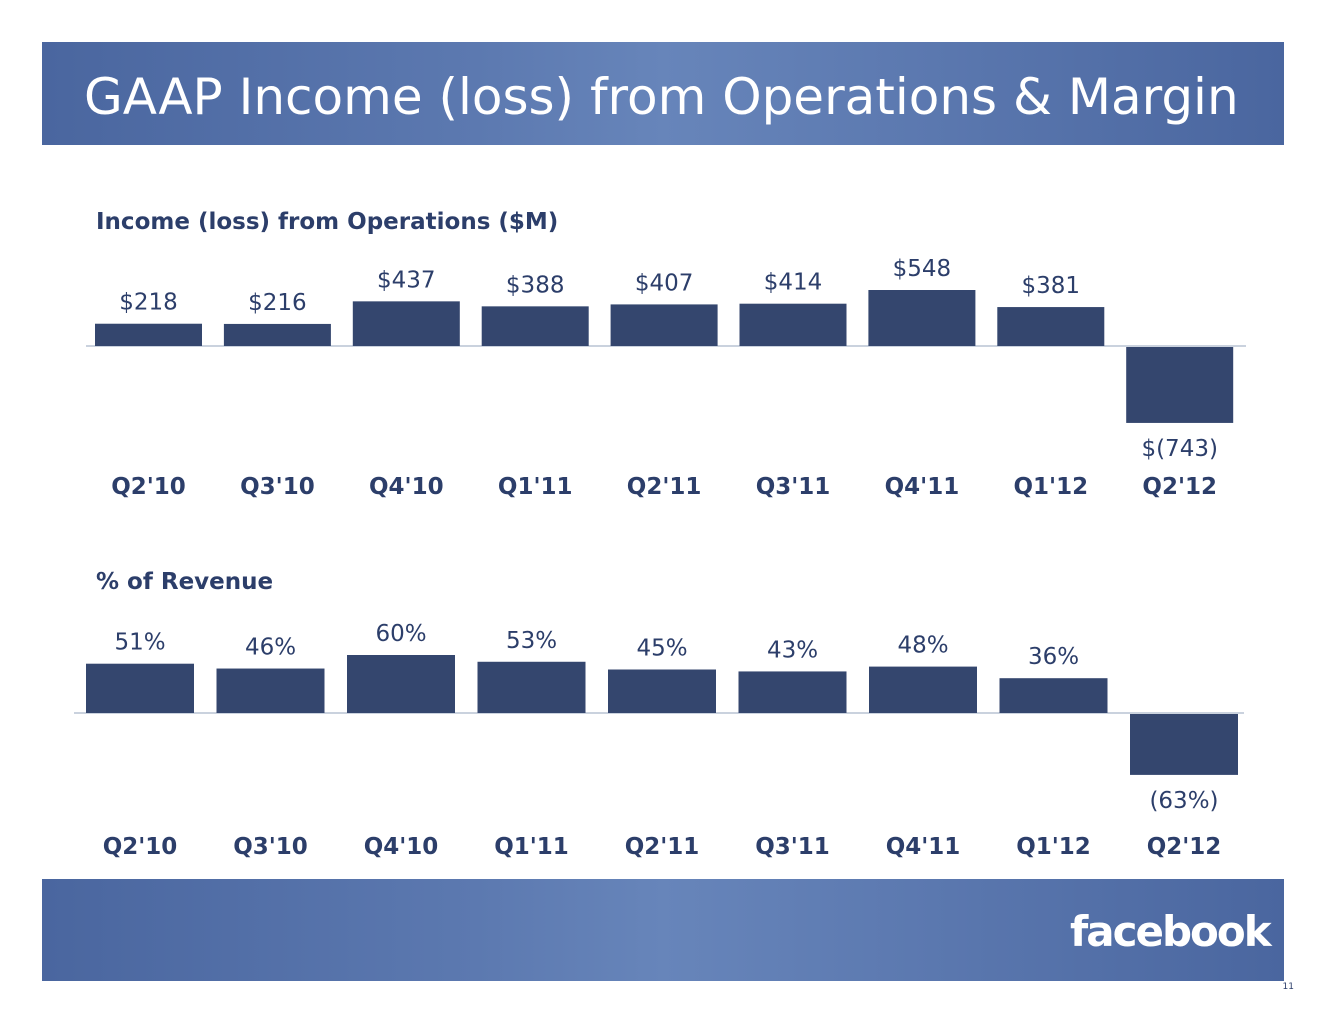 This screenshot has height=1024, width=1325. What do you see at coordinates (661, 649) in the screenshot?
I see `chart-2-data-label: 45%` at bounding box center [661, 649].